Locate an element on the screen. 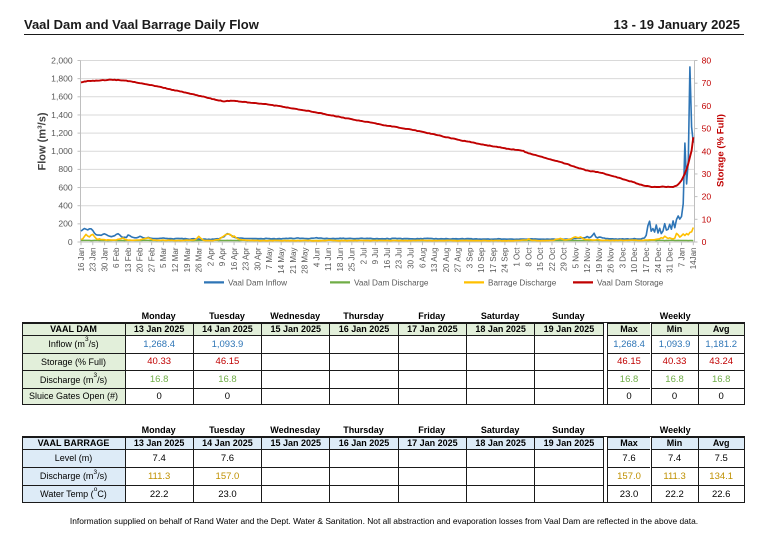  svg-text: 60 is located at coordinates (707, 106).